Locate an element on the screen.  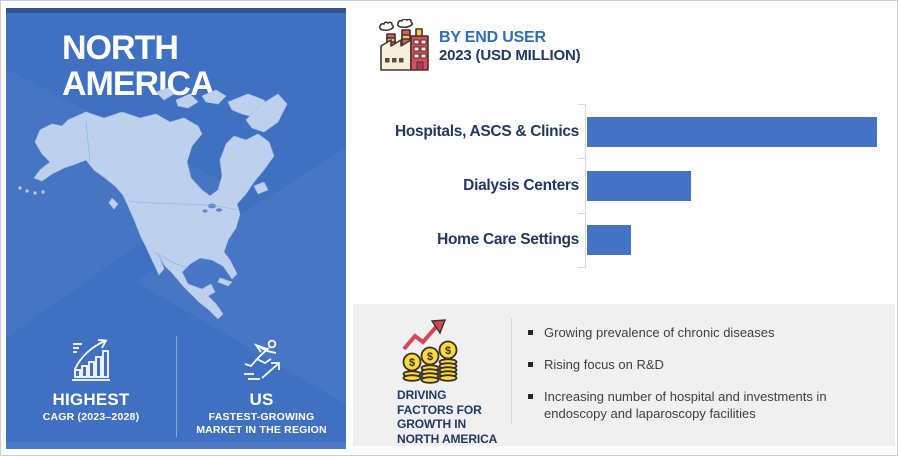
category-label: Home Care Settings is located at coordinates (508, 239).